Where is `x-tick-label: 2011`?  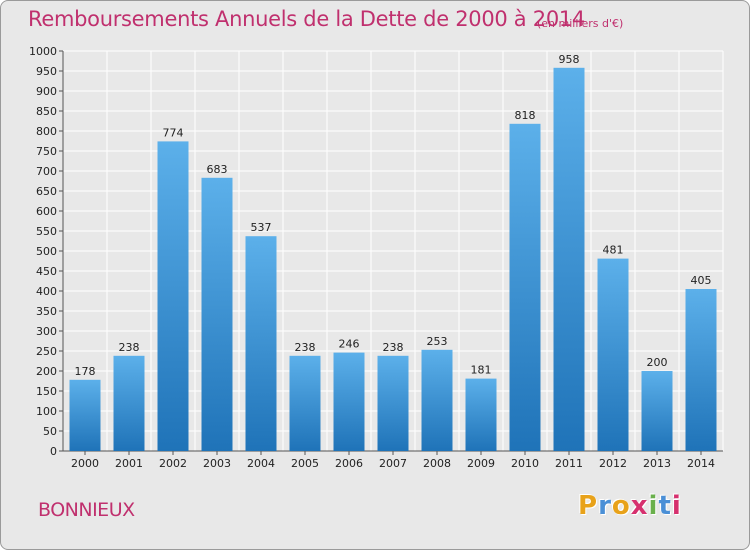
x-tick-label: 2011 is located at coordinates (569, 463).